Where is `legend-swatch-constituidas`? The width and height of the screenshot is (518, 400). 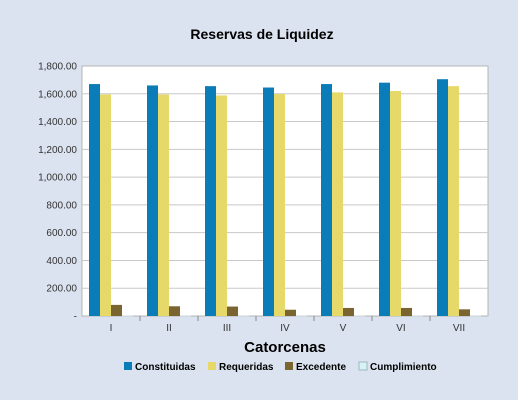 legend-swatch-constituidas is located at coordinates (128, 366).